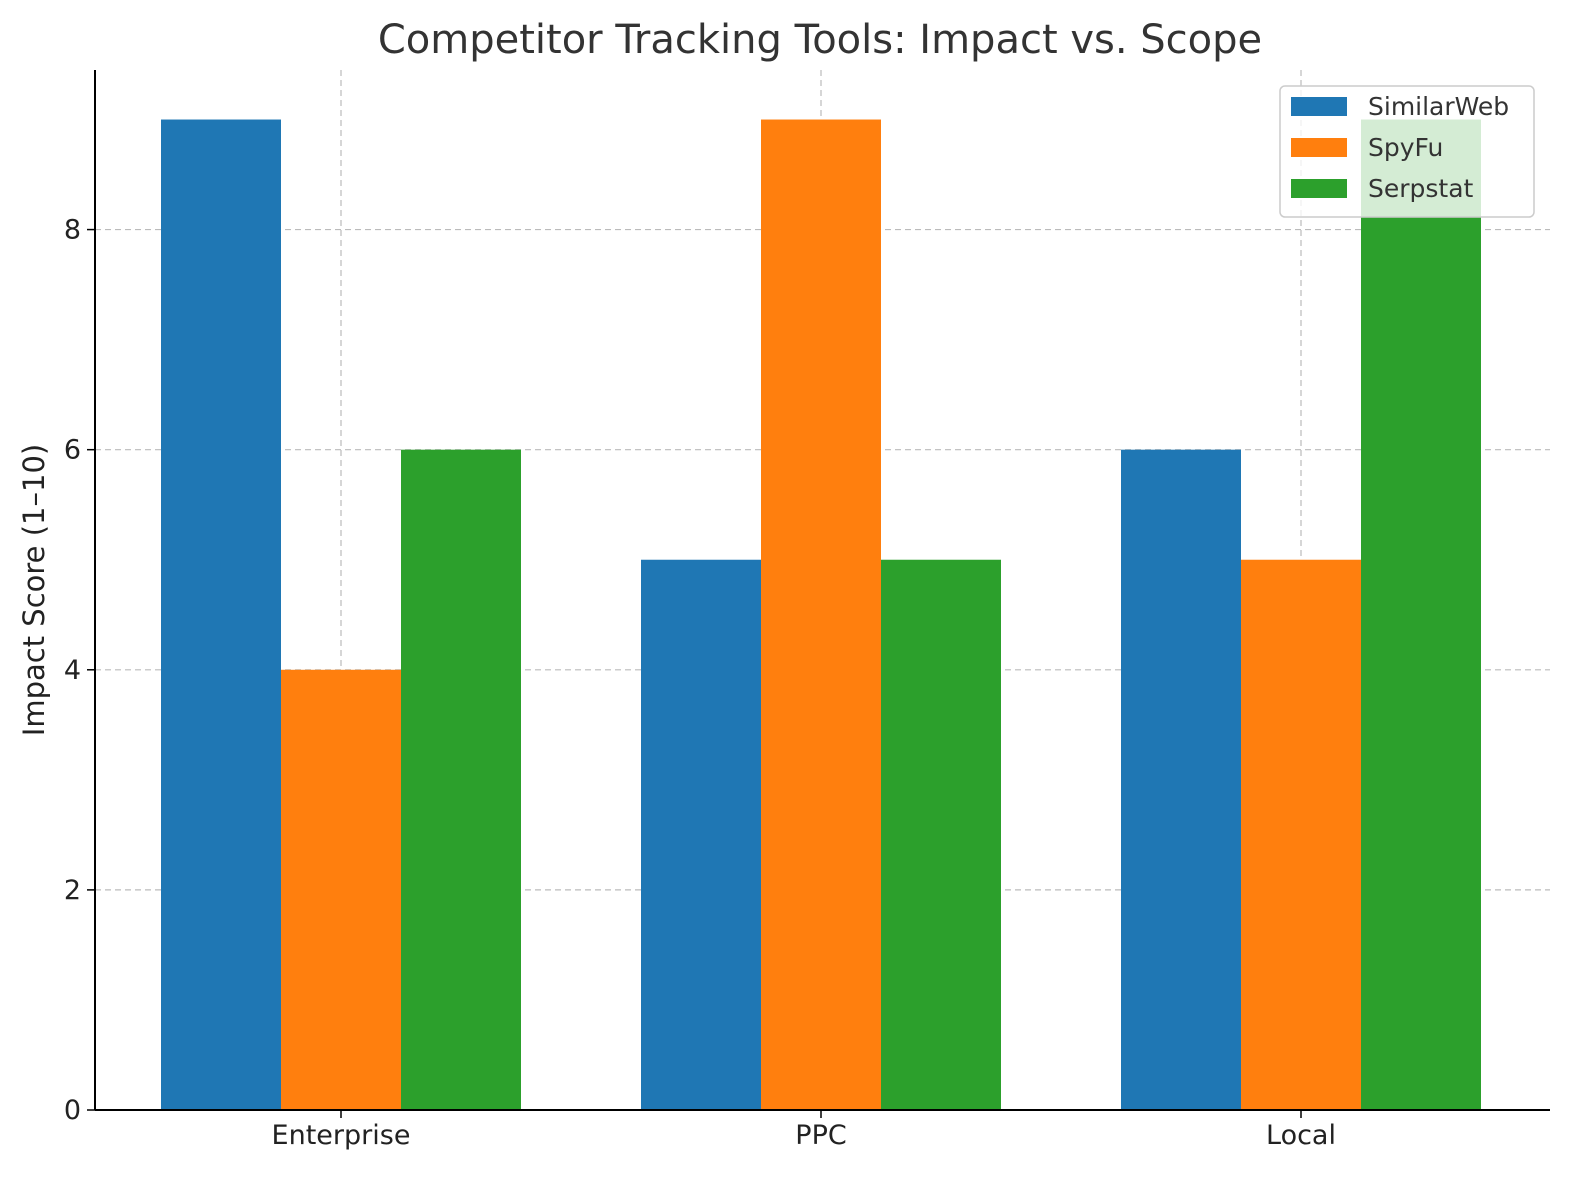  What do you see at coordinates (1319, 188) in the screenshot?
I see `legend-swatch-serpstat` at bounding box center [1319, 188].